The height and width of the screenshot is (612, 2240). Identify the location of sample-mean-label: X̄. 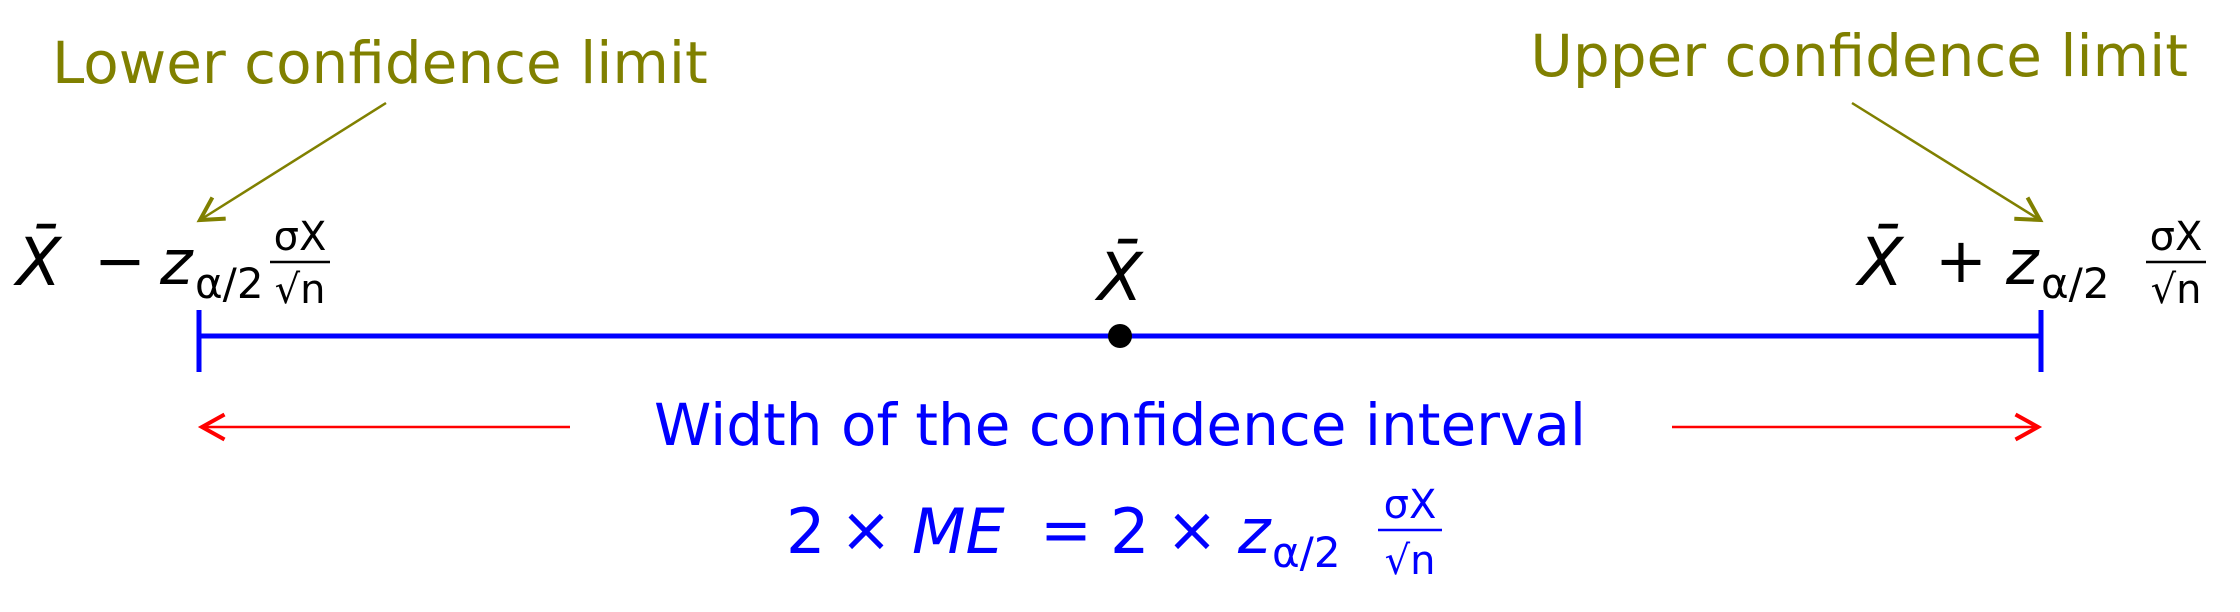
(1119, 277).